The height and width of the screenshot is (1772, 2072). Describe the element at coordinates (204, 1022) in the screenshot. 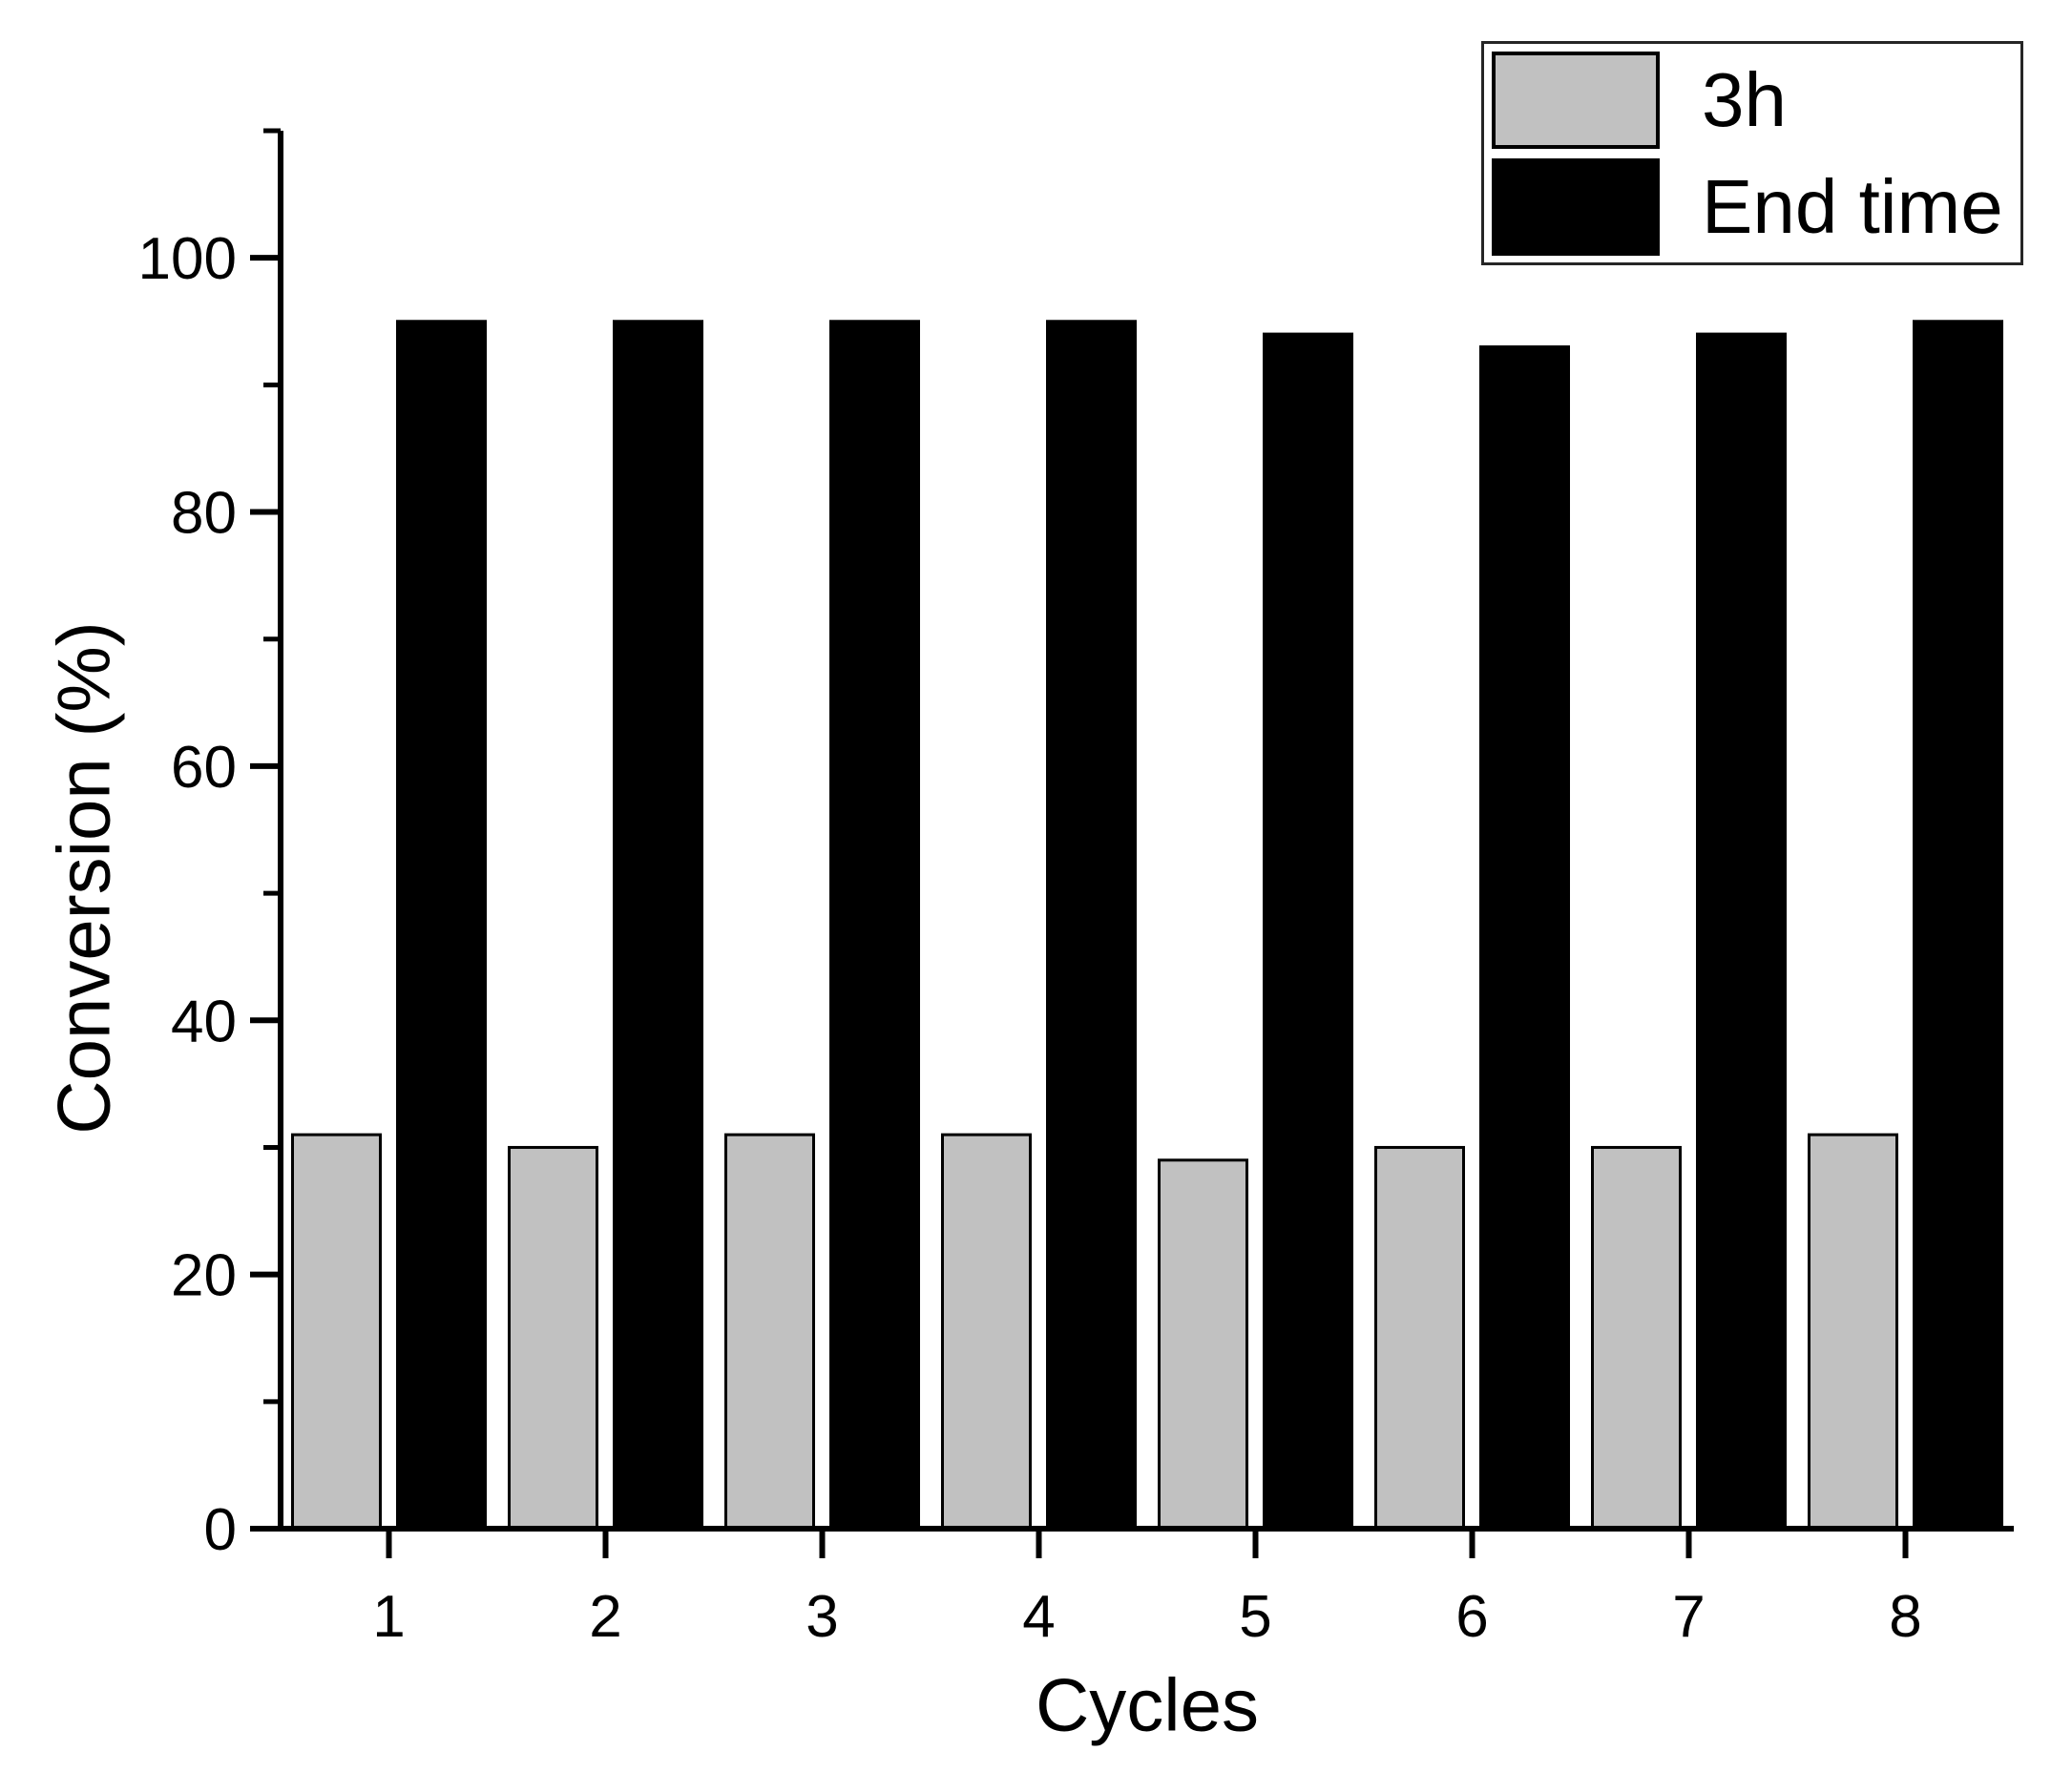

I see `y-tick-label-40: 40` at that location.